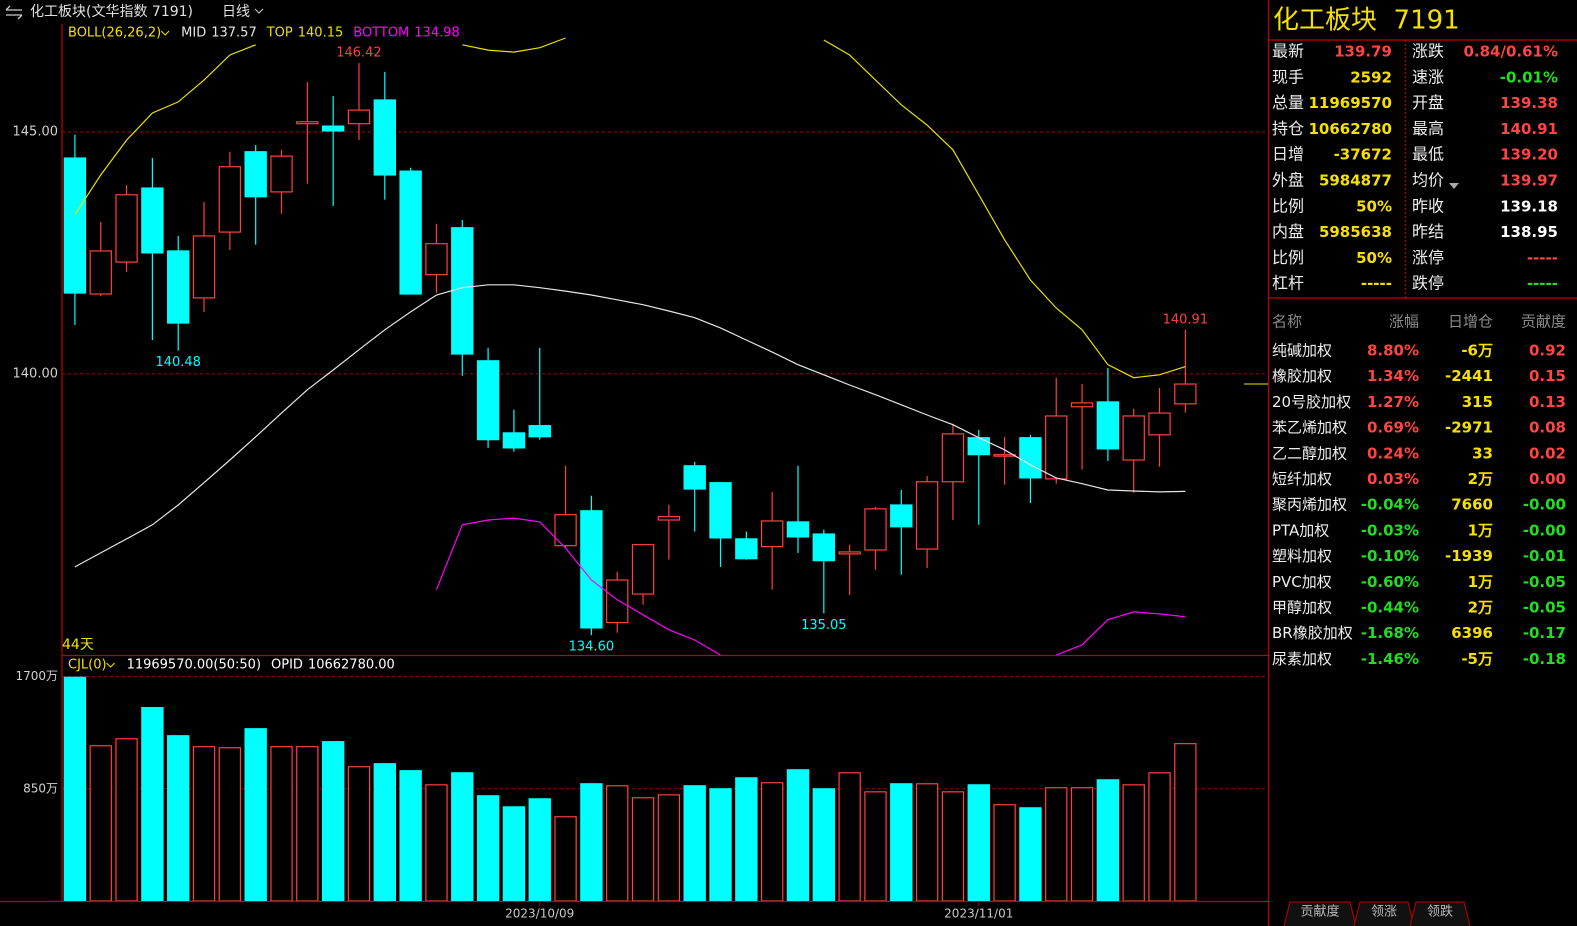  What do you see at coordinates (1302, 351) in the screenshot?
I see `constituent-name: 纯碱加权` at bounding box center [1302, 351].